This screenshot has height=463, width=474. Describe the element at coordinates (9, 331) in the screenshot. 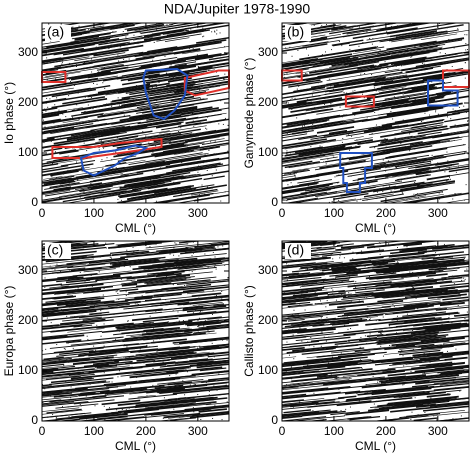

I see `y-axis-label: Europa phase (°)` at that location.